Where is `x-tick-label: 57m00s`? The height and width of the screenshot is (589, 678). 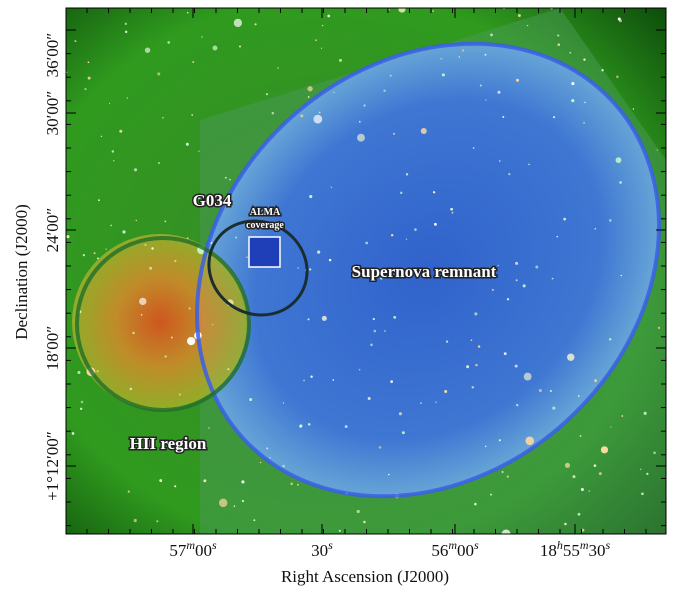 x-tick-label: 57m00s is located at coordinates (193, 549).